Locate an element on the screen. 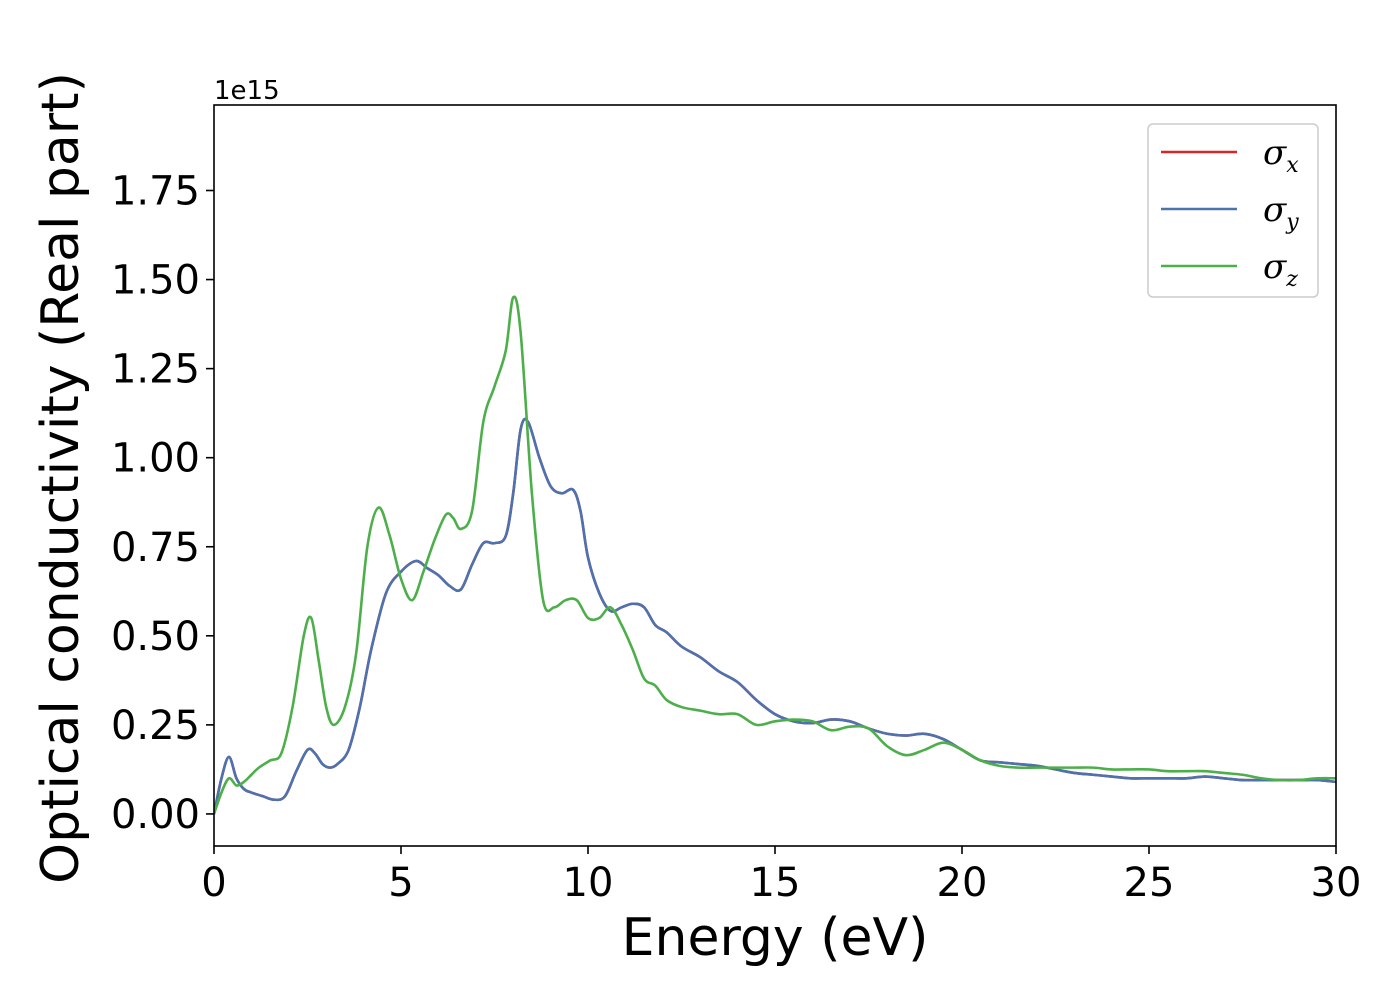 This screenshot has width=1400, height=1000. legend-label-sigma-y: σy is located at coordinates (1281, 212).